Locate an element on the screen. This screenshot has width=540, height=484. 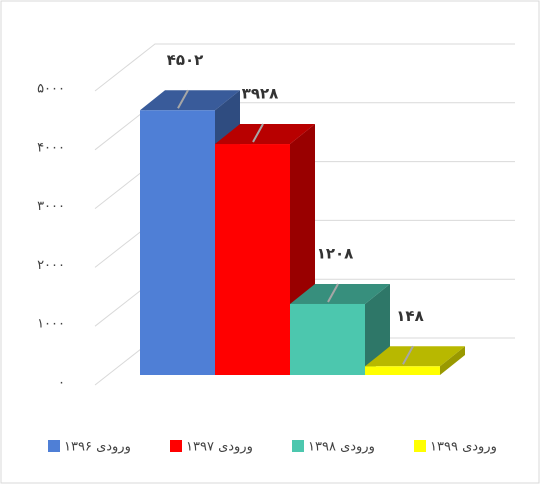
data-label: ۱۴۸ is located at coordinates (409, 316).